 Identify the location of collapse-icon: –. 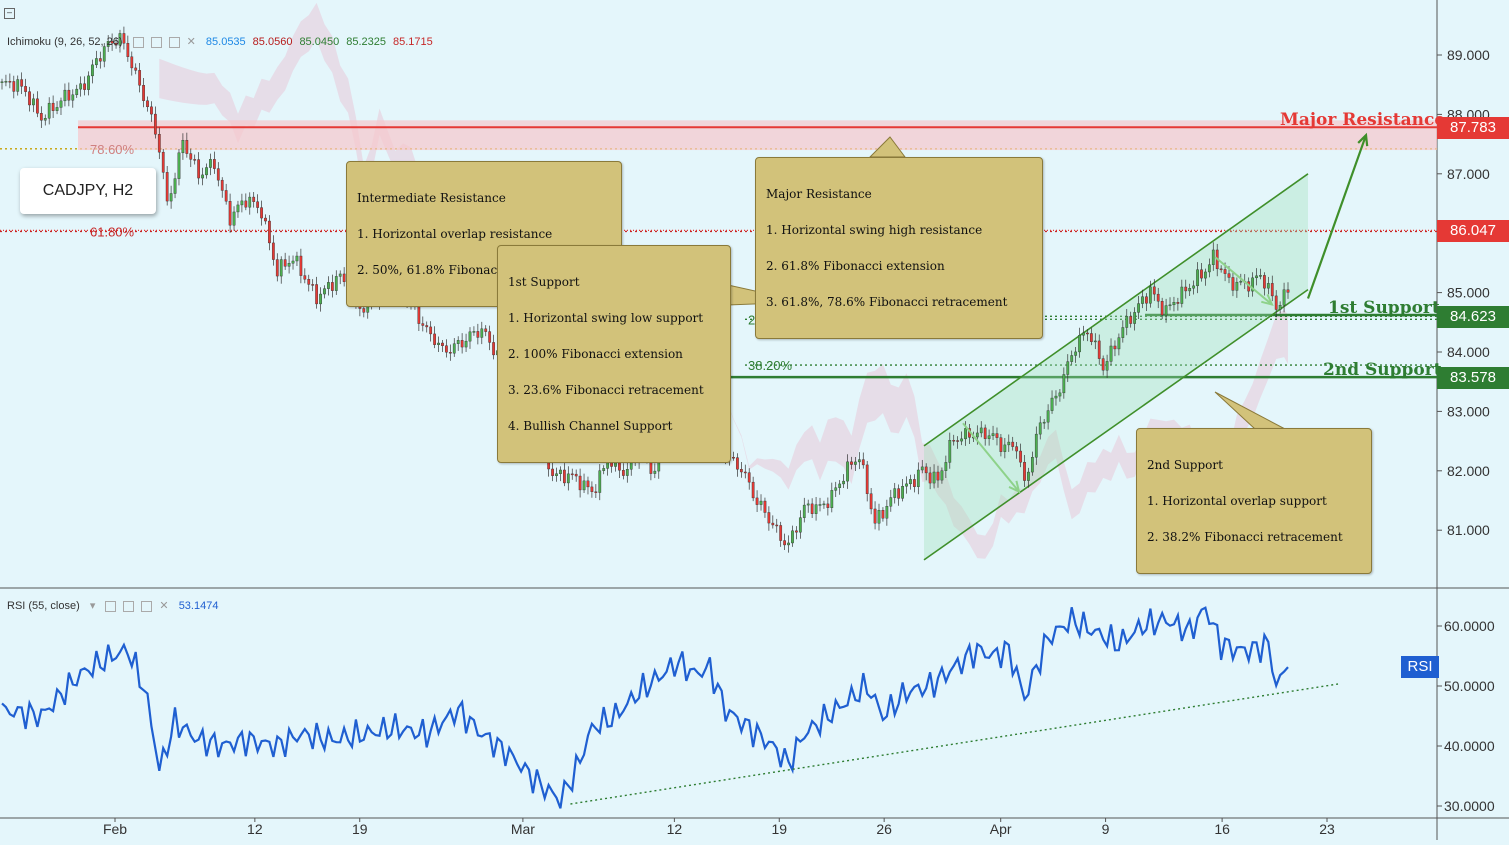
(13, 12).